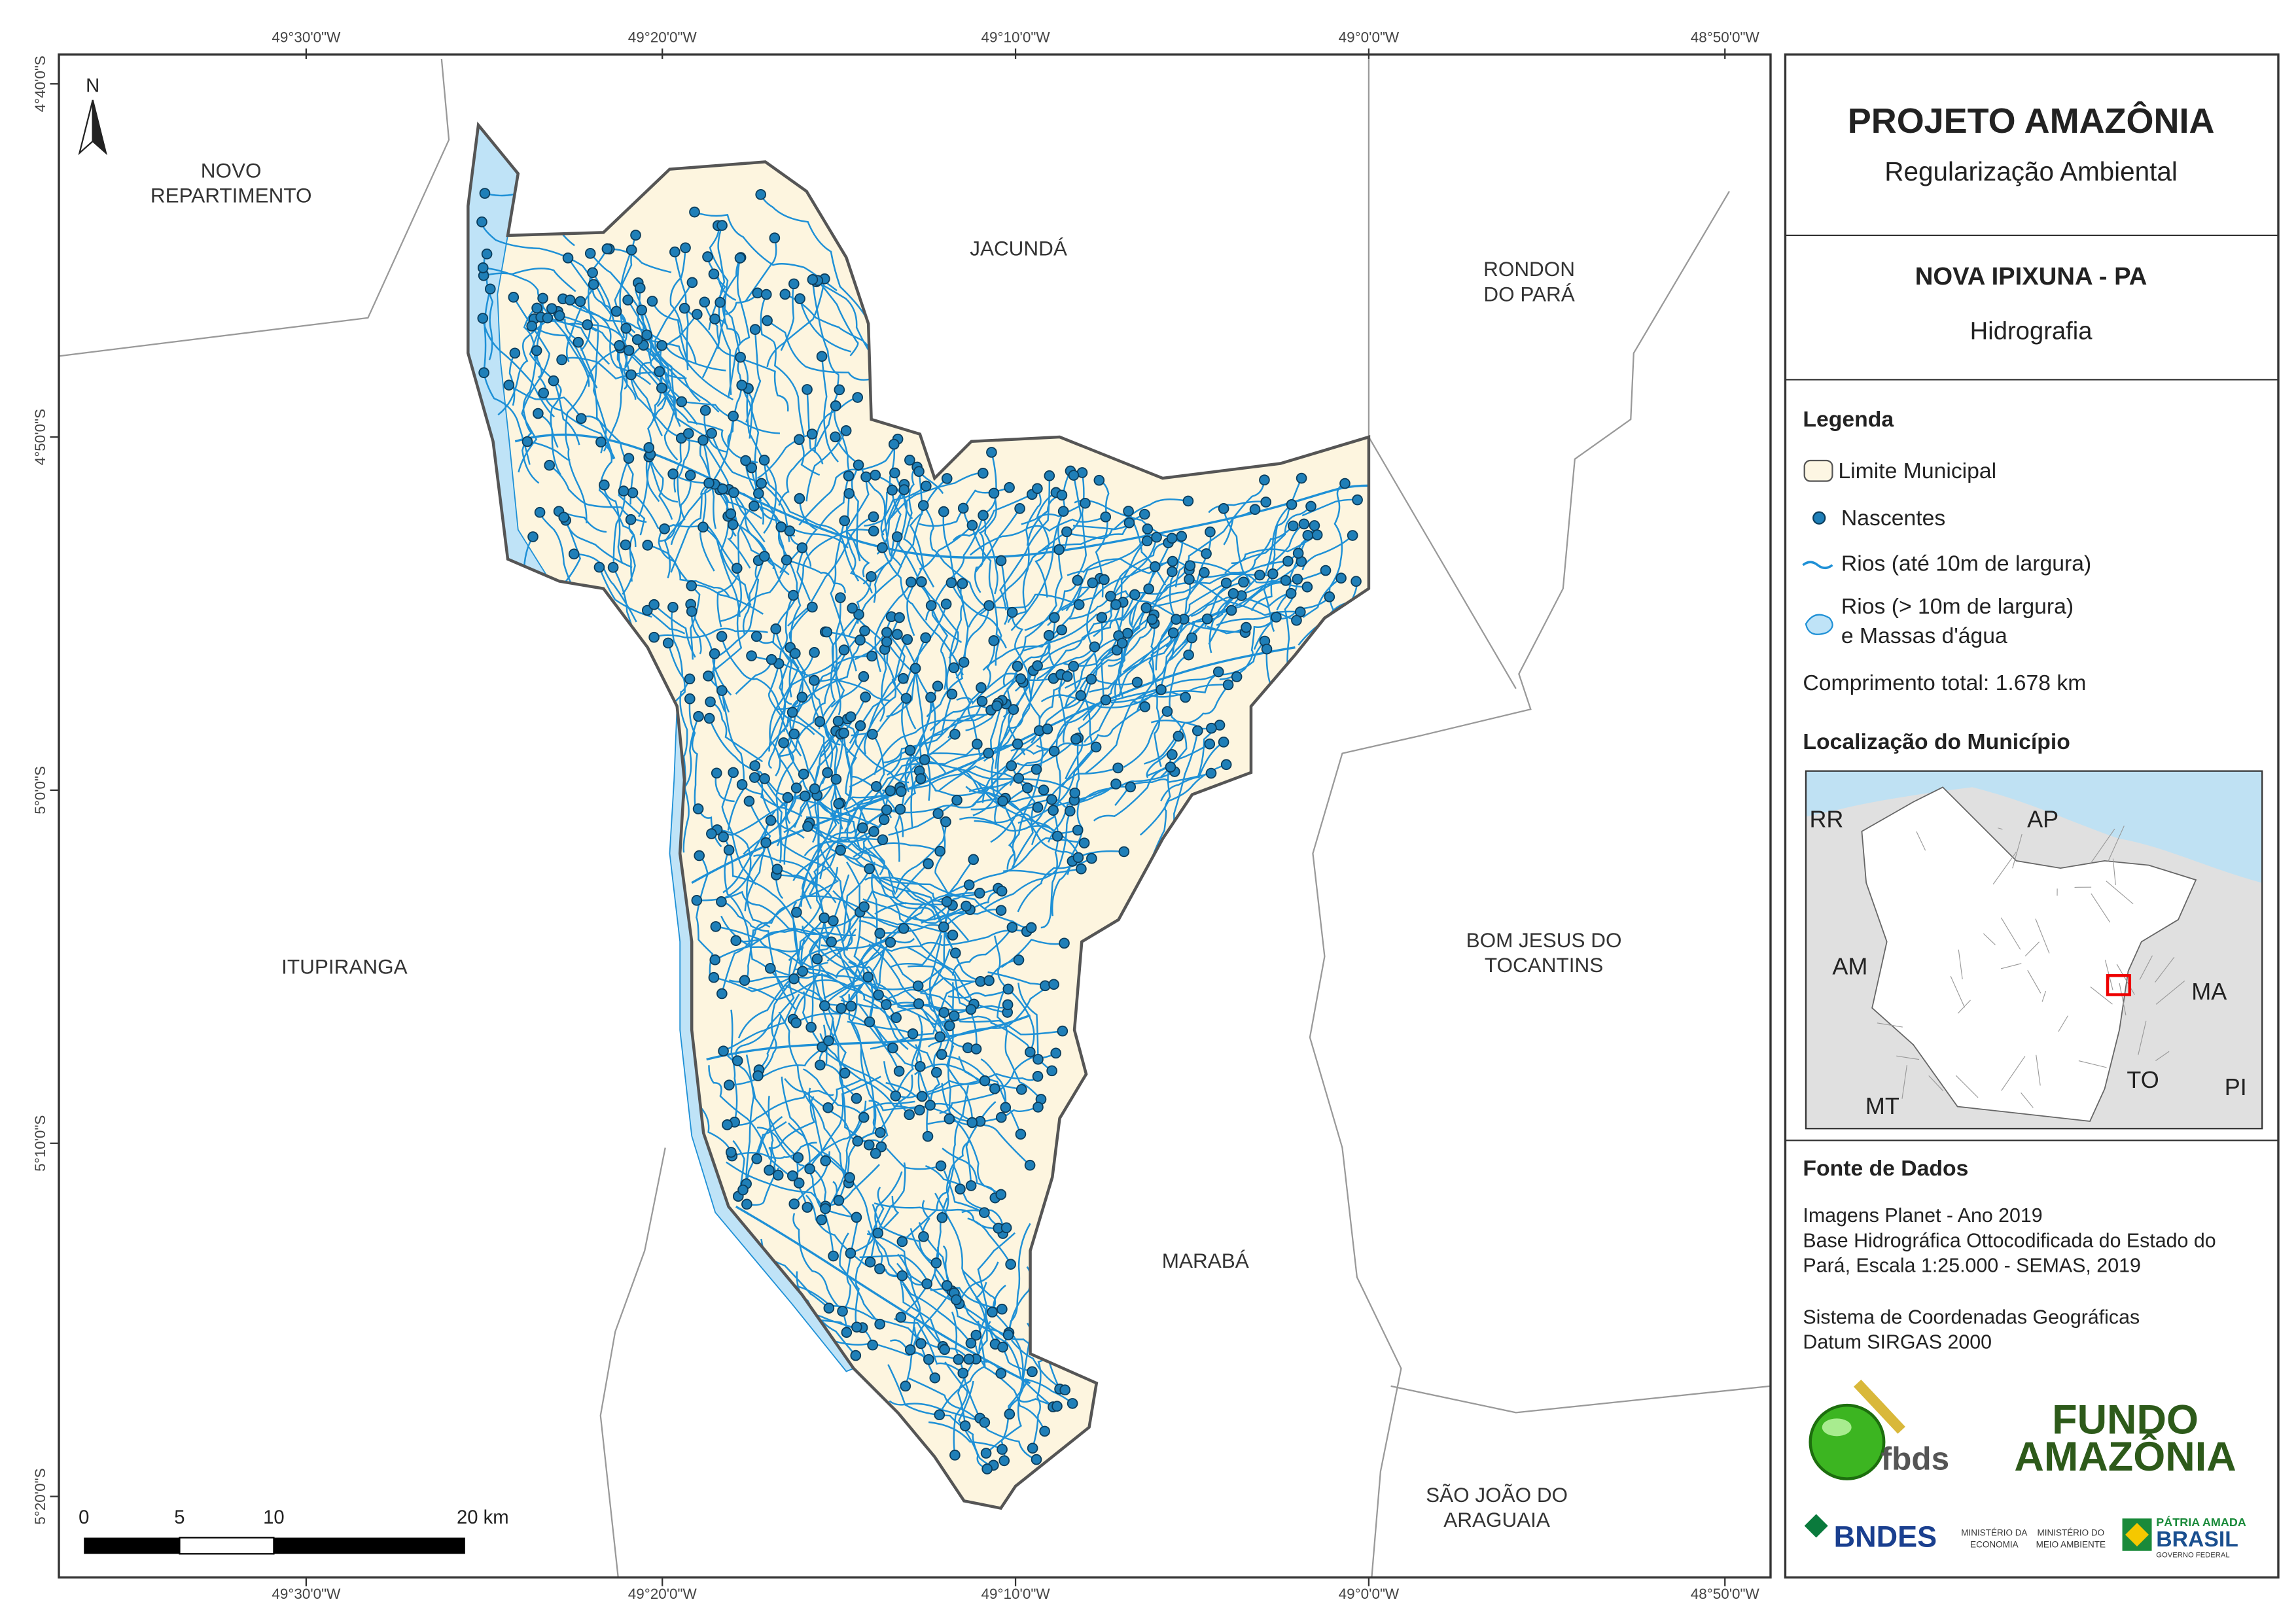 The width and height of the screenshot is (2296, 1623). What do you see at coordinates (2042, 820) in the screenshot?
I see `state-label: AP` at bounding box center [2042, 820].